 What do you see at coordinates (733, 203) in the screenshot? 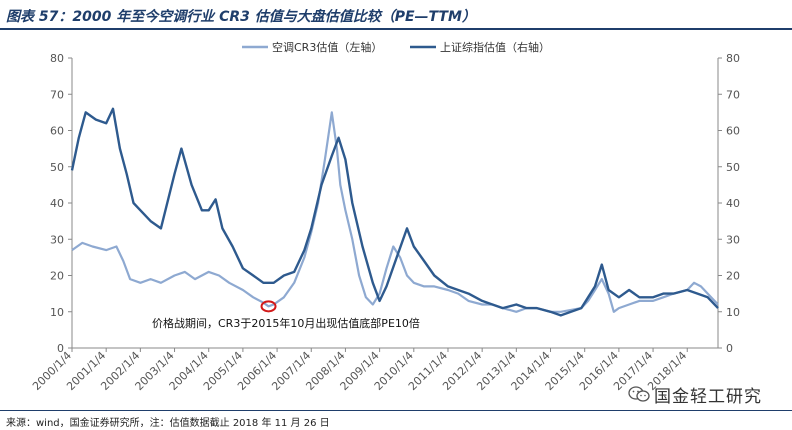
I see `right-tick-label: 40` at bounding box center [733, 203].